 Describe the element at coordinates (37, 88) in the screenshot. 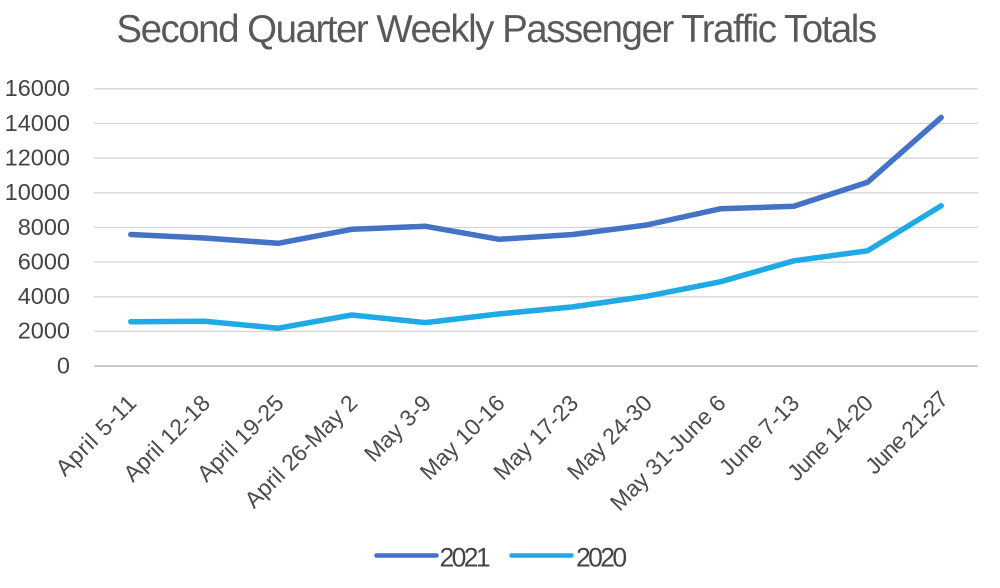

I see `svg-text: 16000` at that location.